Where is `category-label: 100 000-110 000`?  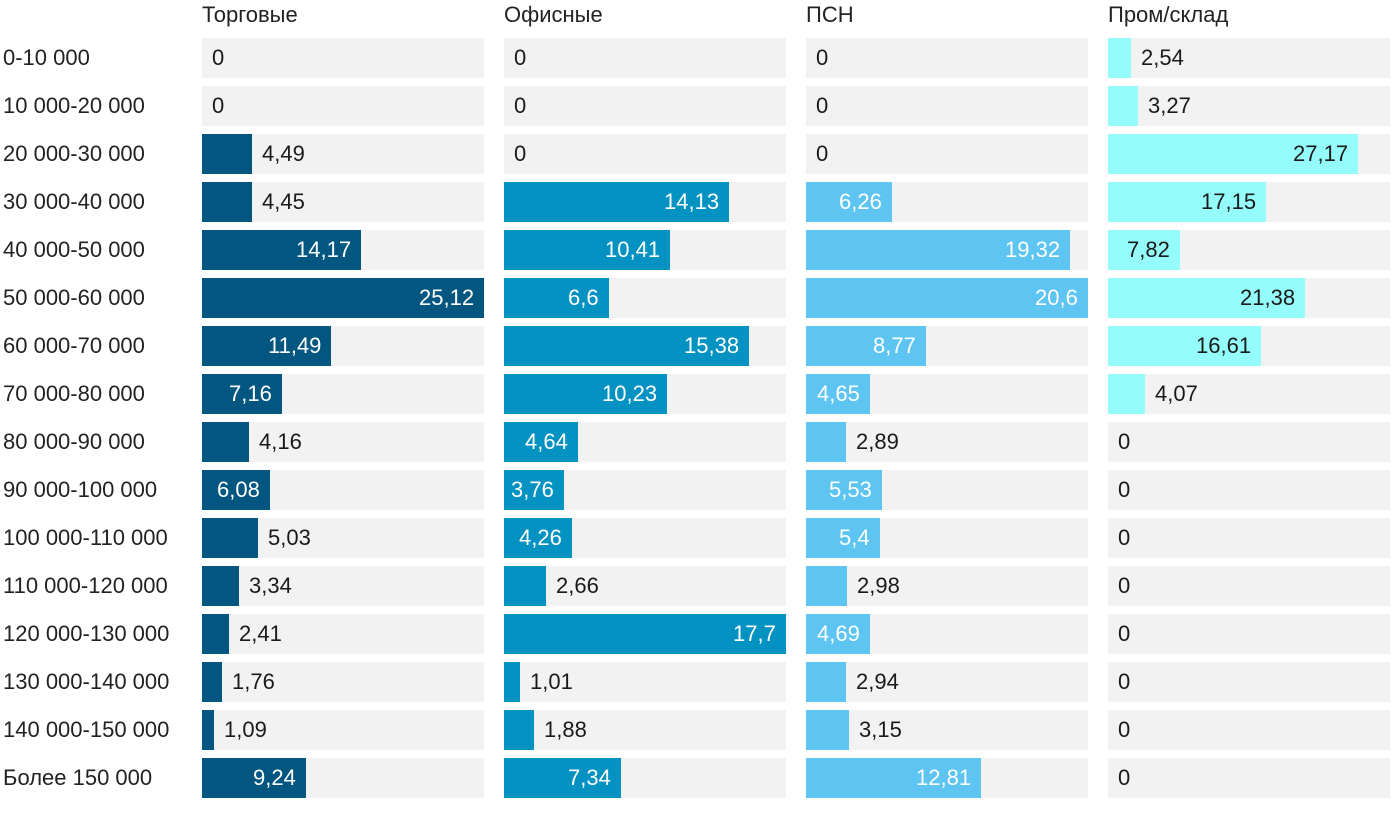 category-label: 100 000-110 000 is located at coordinates (85, 537).